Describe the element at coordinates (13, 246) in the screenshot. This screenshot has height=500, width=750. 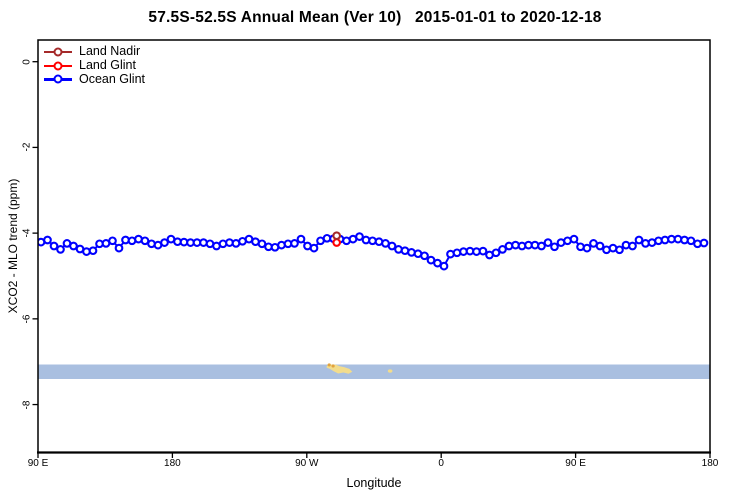
I see `y-axis-title: XCO2 - MLO trend (ppm)` at that location.